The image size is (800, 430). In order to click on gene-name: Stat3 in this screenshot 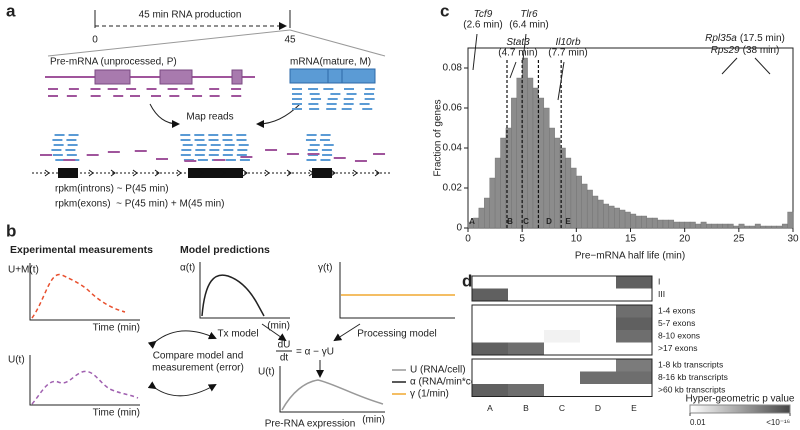, I will do `click(518, 42)`.